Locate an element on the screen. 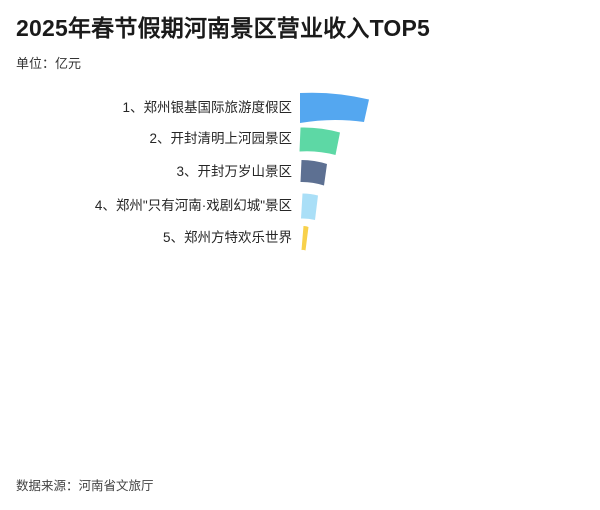  funnel-label-4: 4、郑州"只有河南·戏剧幻城"景区 is located at coordinates (193, 205).